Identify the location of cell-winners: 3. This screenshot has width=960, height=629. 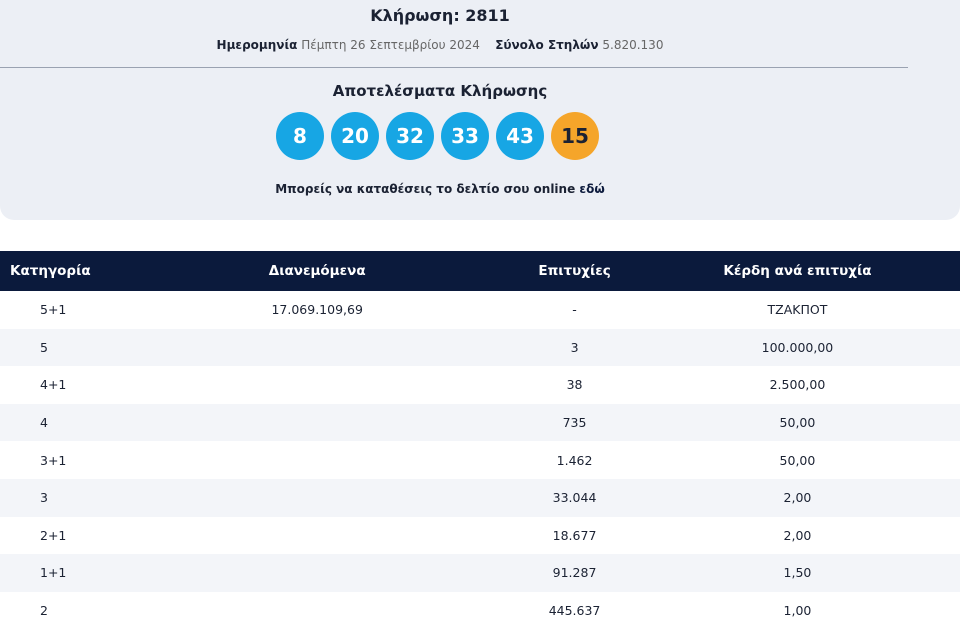
(574, 347).